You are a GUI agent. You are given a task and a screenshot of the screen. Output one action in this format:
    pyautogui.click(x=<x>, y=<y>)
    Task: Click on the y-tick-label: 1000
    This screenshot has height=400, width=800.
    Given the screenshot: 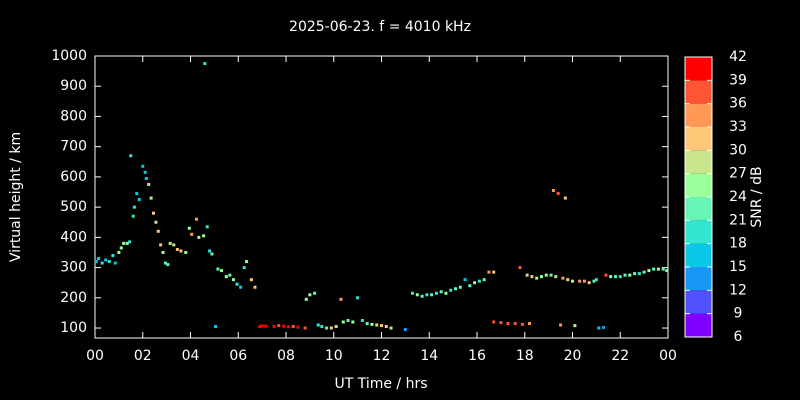 What is the action you would take?
    pyautogui.click(x=69, y=56)
    